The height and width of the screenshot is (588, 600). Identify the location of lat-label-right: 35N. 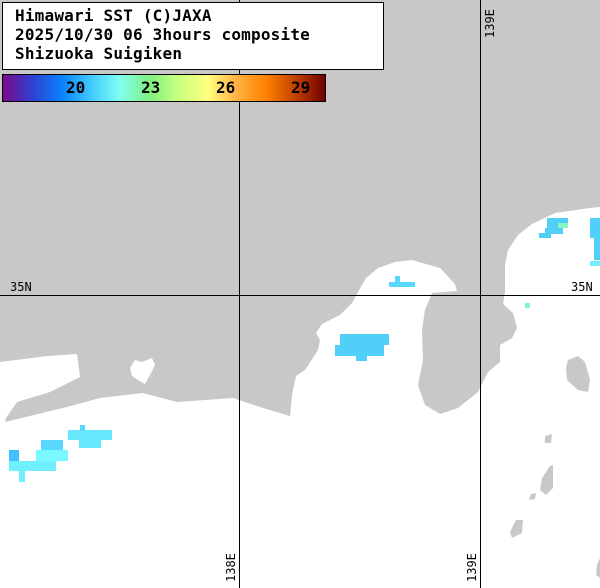
(582, 287).